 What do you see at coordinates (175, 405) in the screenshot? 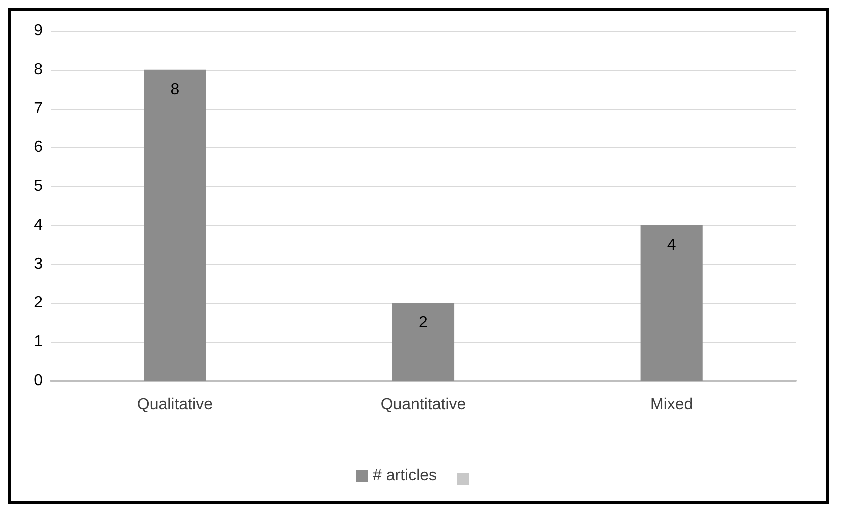
I see `x-tick-label: Qualitative` at bounding box center [175, 405].